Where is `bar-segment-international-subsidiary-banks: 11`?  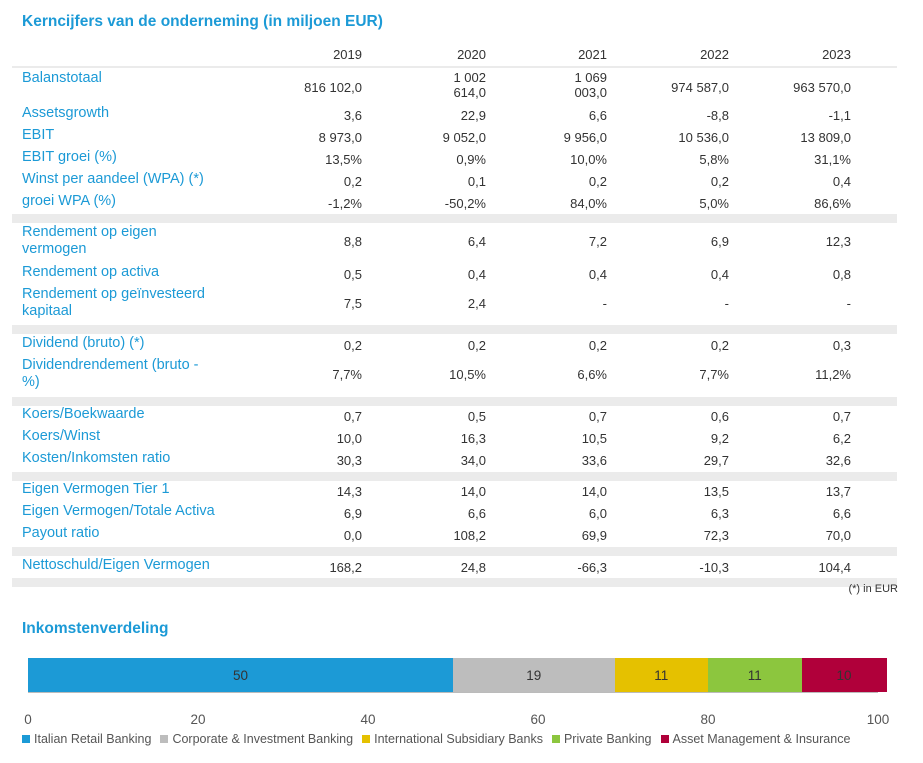 bar-segment-international-subsidiary-banks: 11 is located at coordinates (661, 675).